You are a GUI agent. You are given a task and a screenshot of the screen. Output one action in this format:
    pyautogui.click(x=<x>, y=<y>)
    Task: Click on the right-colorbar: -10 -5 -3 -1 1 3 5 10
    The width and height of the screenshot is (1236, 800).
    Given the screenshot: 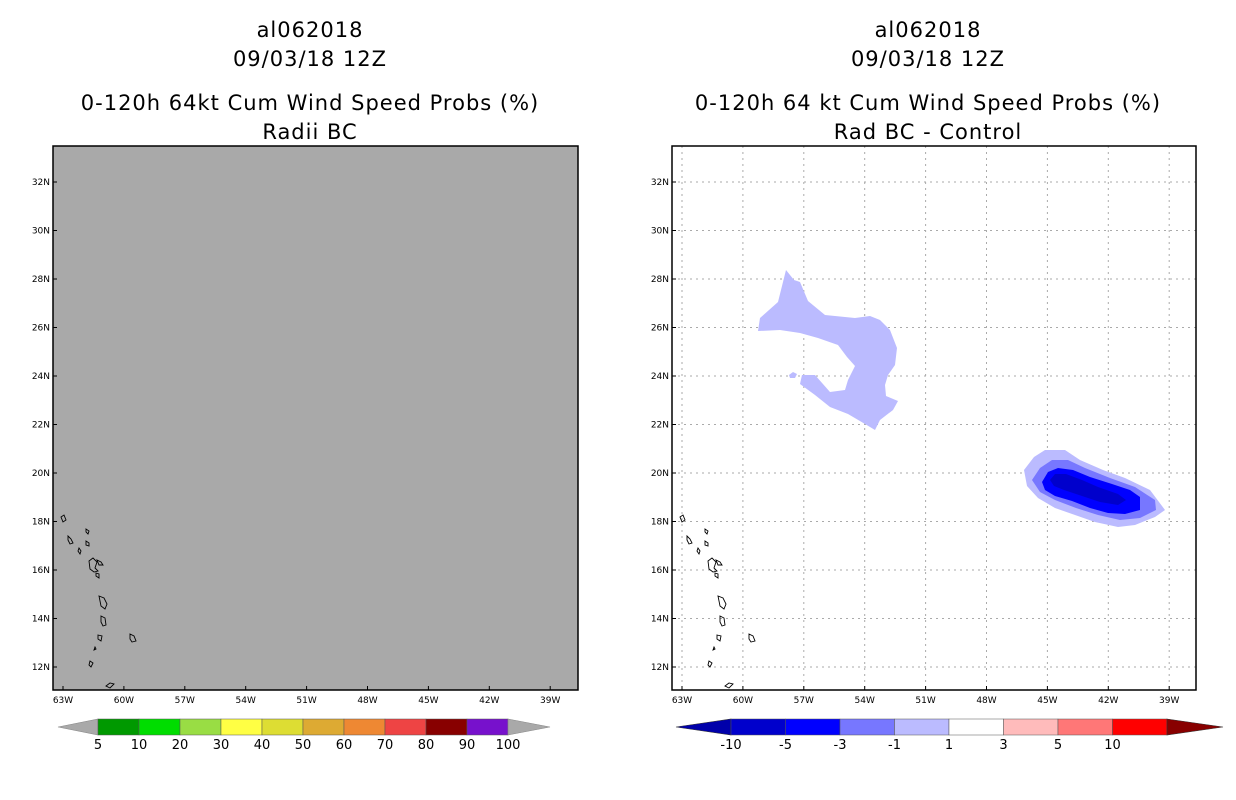 What is the action you would take?
    pyautogui.click(x=949, y=735)
    